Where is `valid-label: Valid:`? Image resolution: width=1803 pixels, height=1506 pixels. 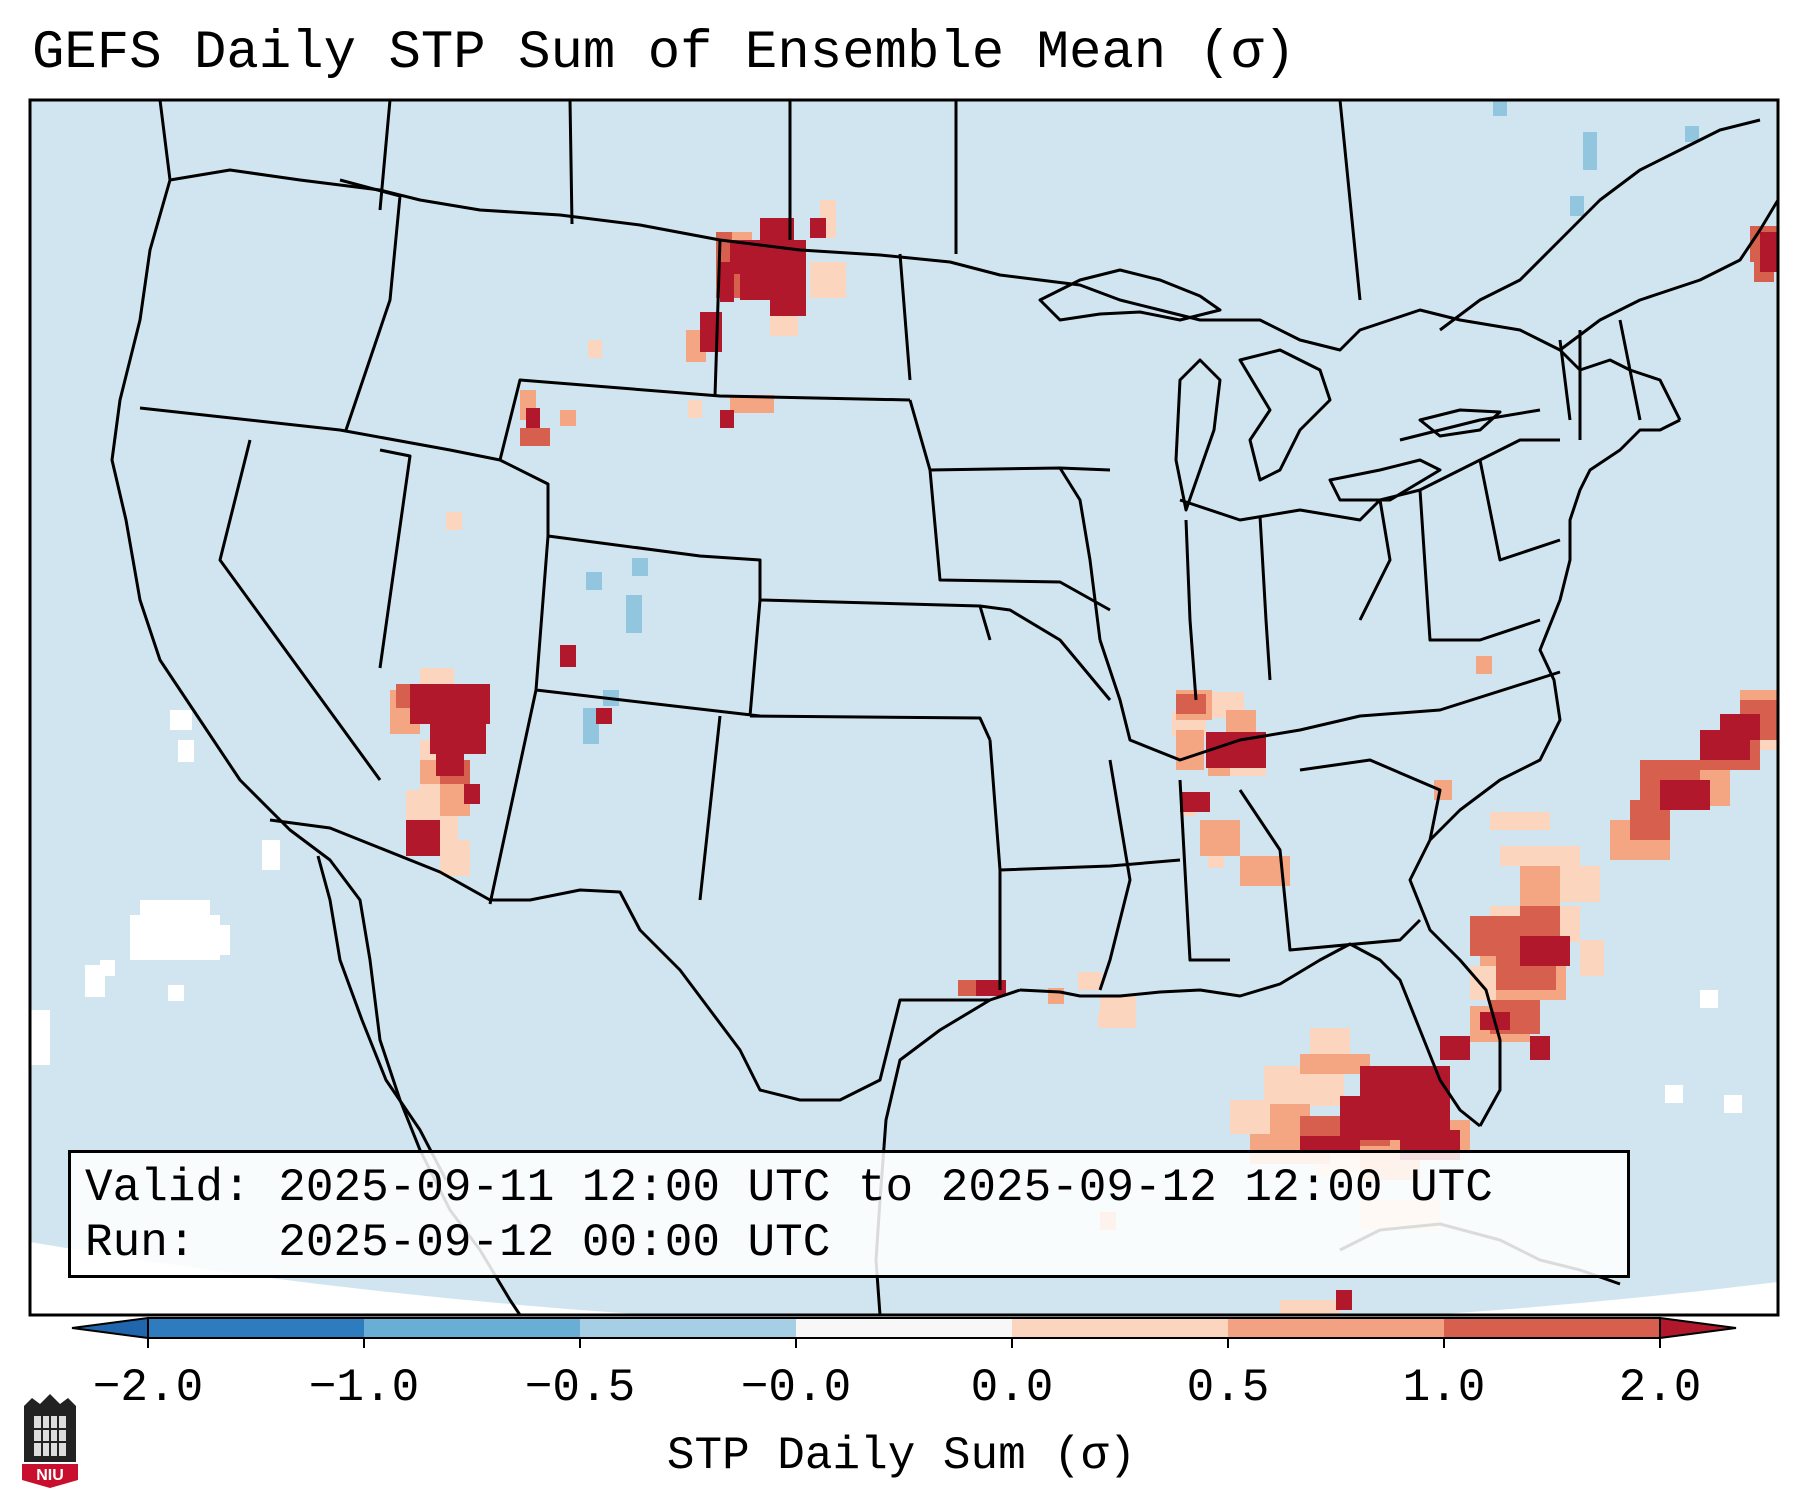
valid-label: Valid: is located at coordinates (168, 1188).